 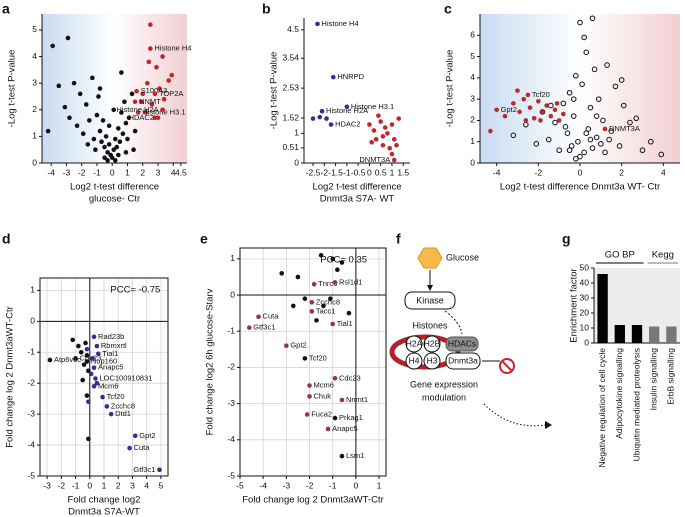 I want to click on x-tick-label: ErbB signalling, so click(x=671, y=376).